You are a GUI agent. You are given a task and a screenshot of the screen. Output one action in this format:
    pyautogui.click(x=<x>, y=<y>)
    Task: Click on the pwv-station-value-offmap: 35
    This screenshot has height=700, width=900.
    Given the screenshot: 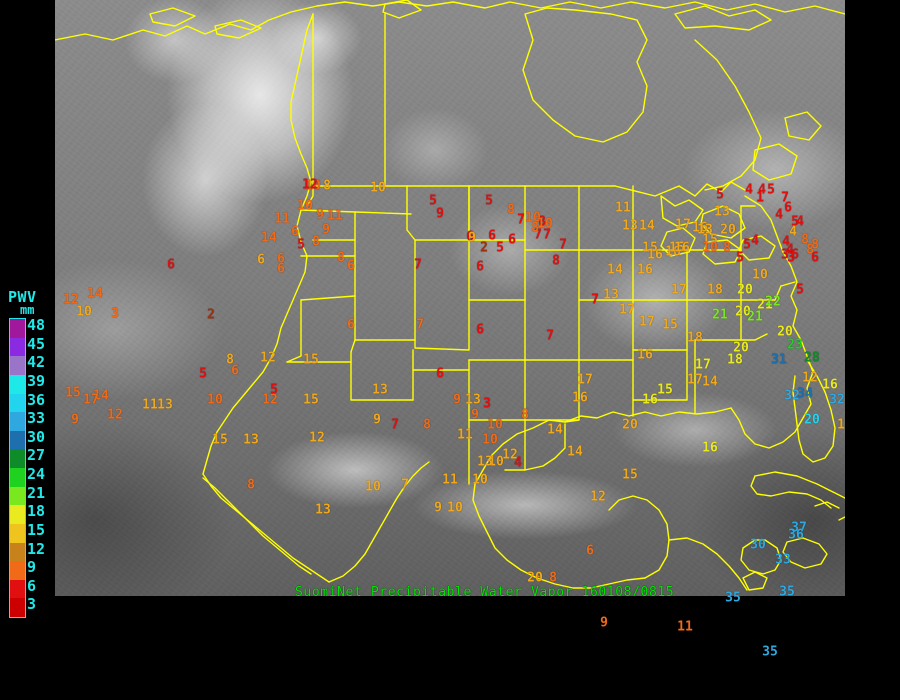 What is the action you would take?
    pyautogui.click(x=733, y=598)
    